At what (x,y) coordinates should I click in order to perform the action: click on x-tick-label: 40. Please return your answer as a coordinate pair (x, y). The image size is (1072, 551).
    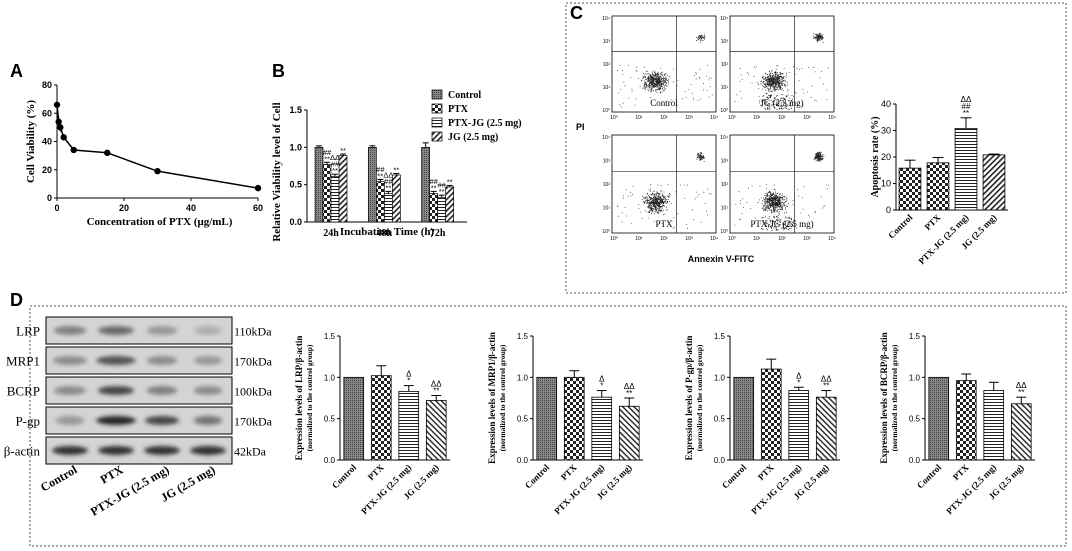
    Looking at the image, I should click on (191, 208).